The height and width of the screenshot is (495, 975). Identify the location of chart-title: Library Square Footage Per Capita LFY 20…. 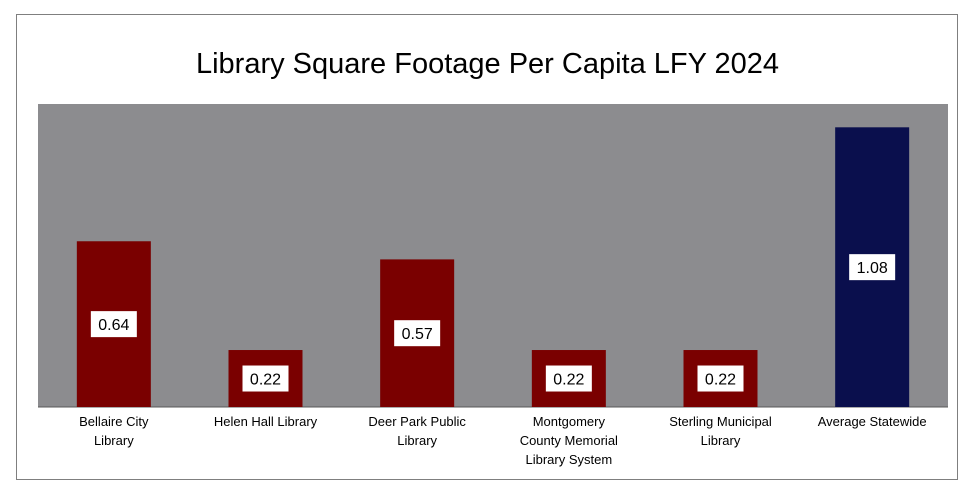
(487, 64).